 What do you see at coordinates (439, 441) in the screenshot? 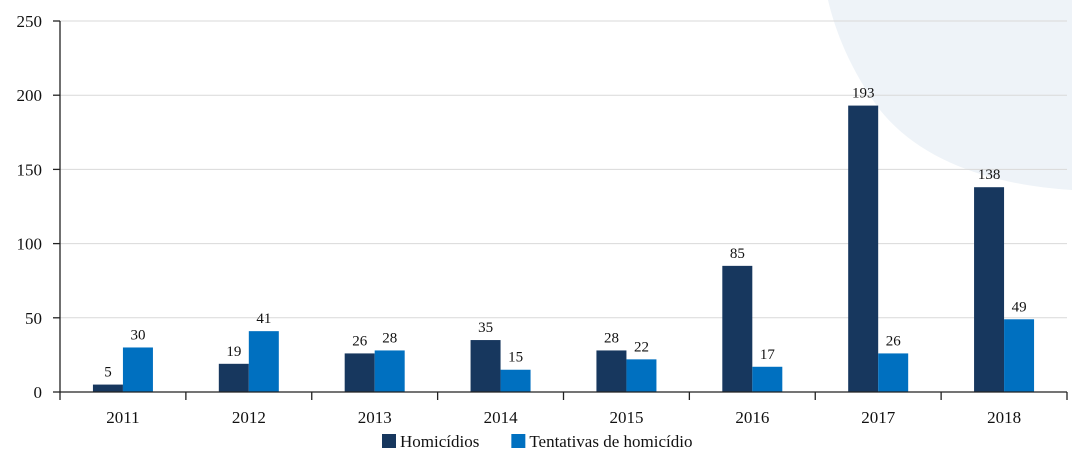
I see `legend-label: Homicídios` at bounding box center [439, 441].